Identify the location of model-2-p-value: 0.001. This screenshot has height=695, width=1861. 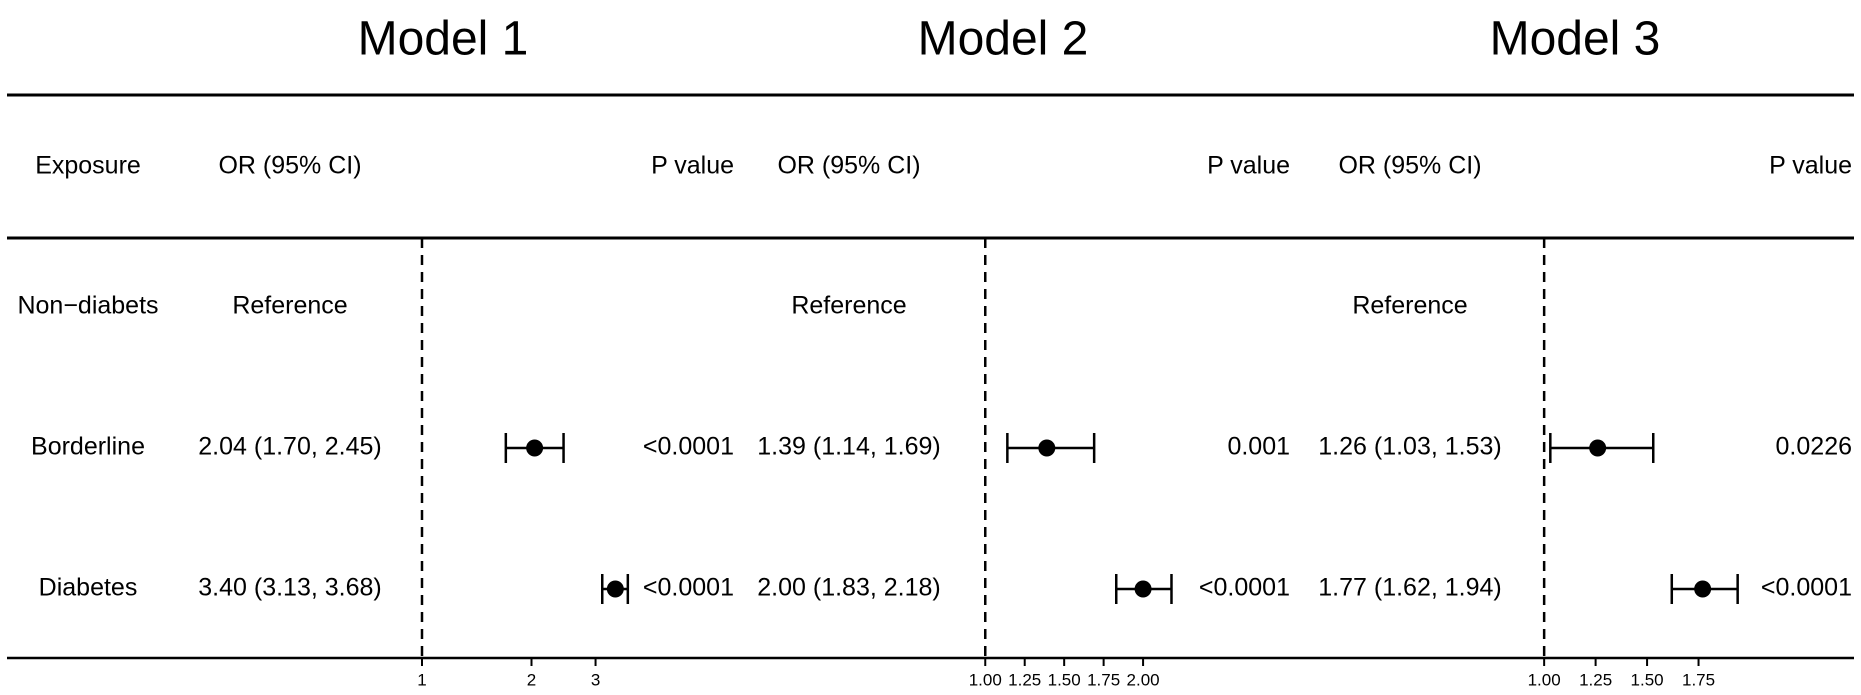
(1258, 447).